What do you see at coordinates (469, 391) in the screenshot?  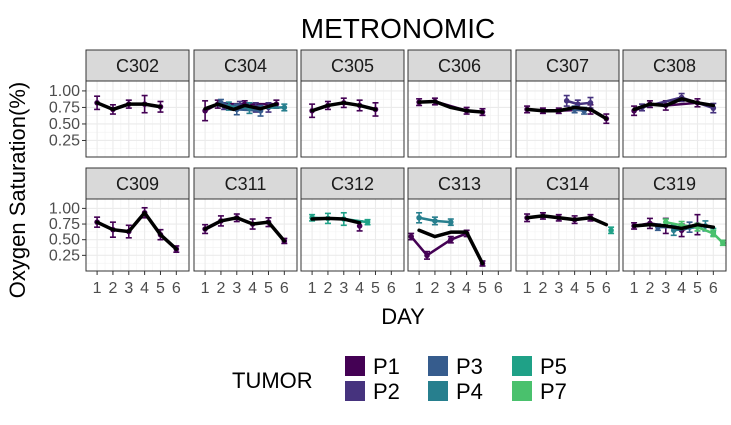 I see `legend-label: P4` at bounding box center [469, 391].